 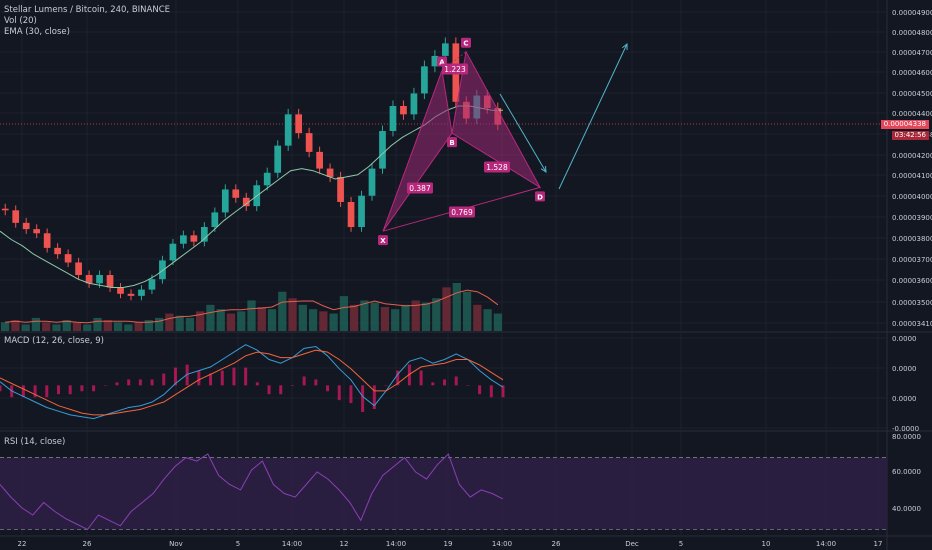 I want to click on countdown-tag: 03:42:56, so click(x=910, y=135).